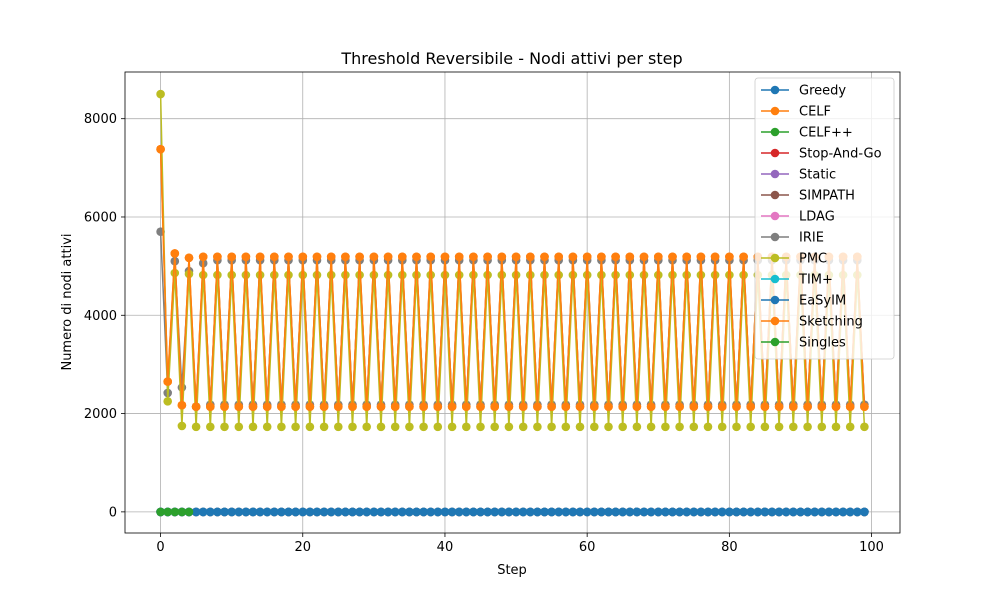 This screenshot has height=600, width=1000. I want to click on x-tick-label: 40, so click(445, 547).